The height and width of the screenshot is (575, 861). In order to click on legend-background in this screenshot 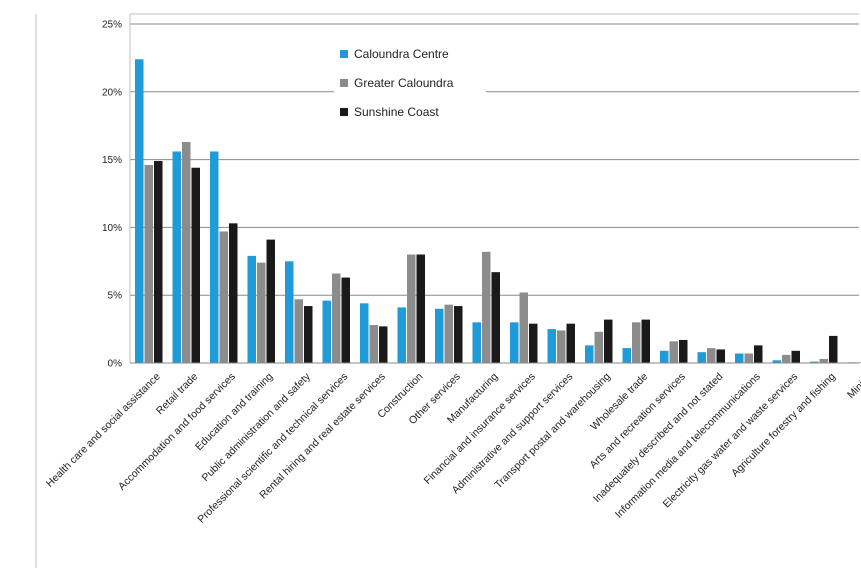, I will do `click(410, 89)`.